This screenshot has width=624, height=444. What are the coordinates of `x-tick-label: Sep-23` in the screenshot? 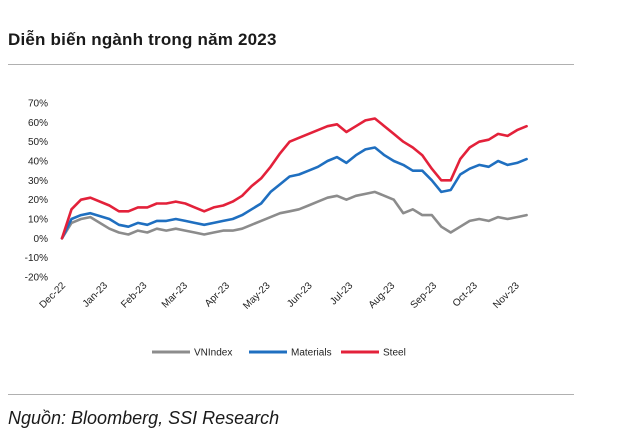 It's located at (424, 295).